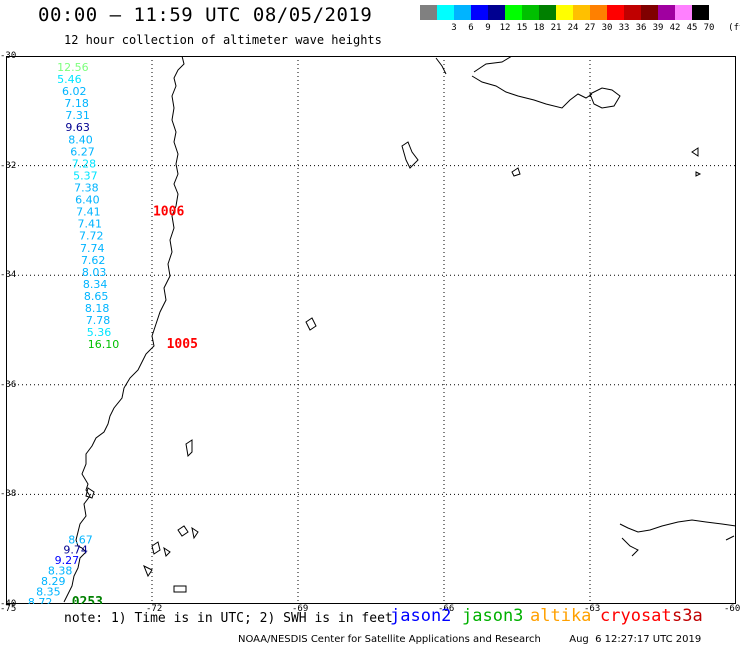 The width and height of the screenshot is (740, 650). What do you see at coordinates (74, 91) in the screenshot?
I see `wave-height-label: 6.02` at bounding box center [74, 91].